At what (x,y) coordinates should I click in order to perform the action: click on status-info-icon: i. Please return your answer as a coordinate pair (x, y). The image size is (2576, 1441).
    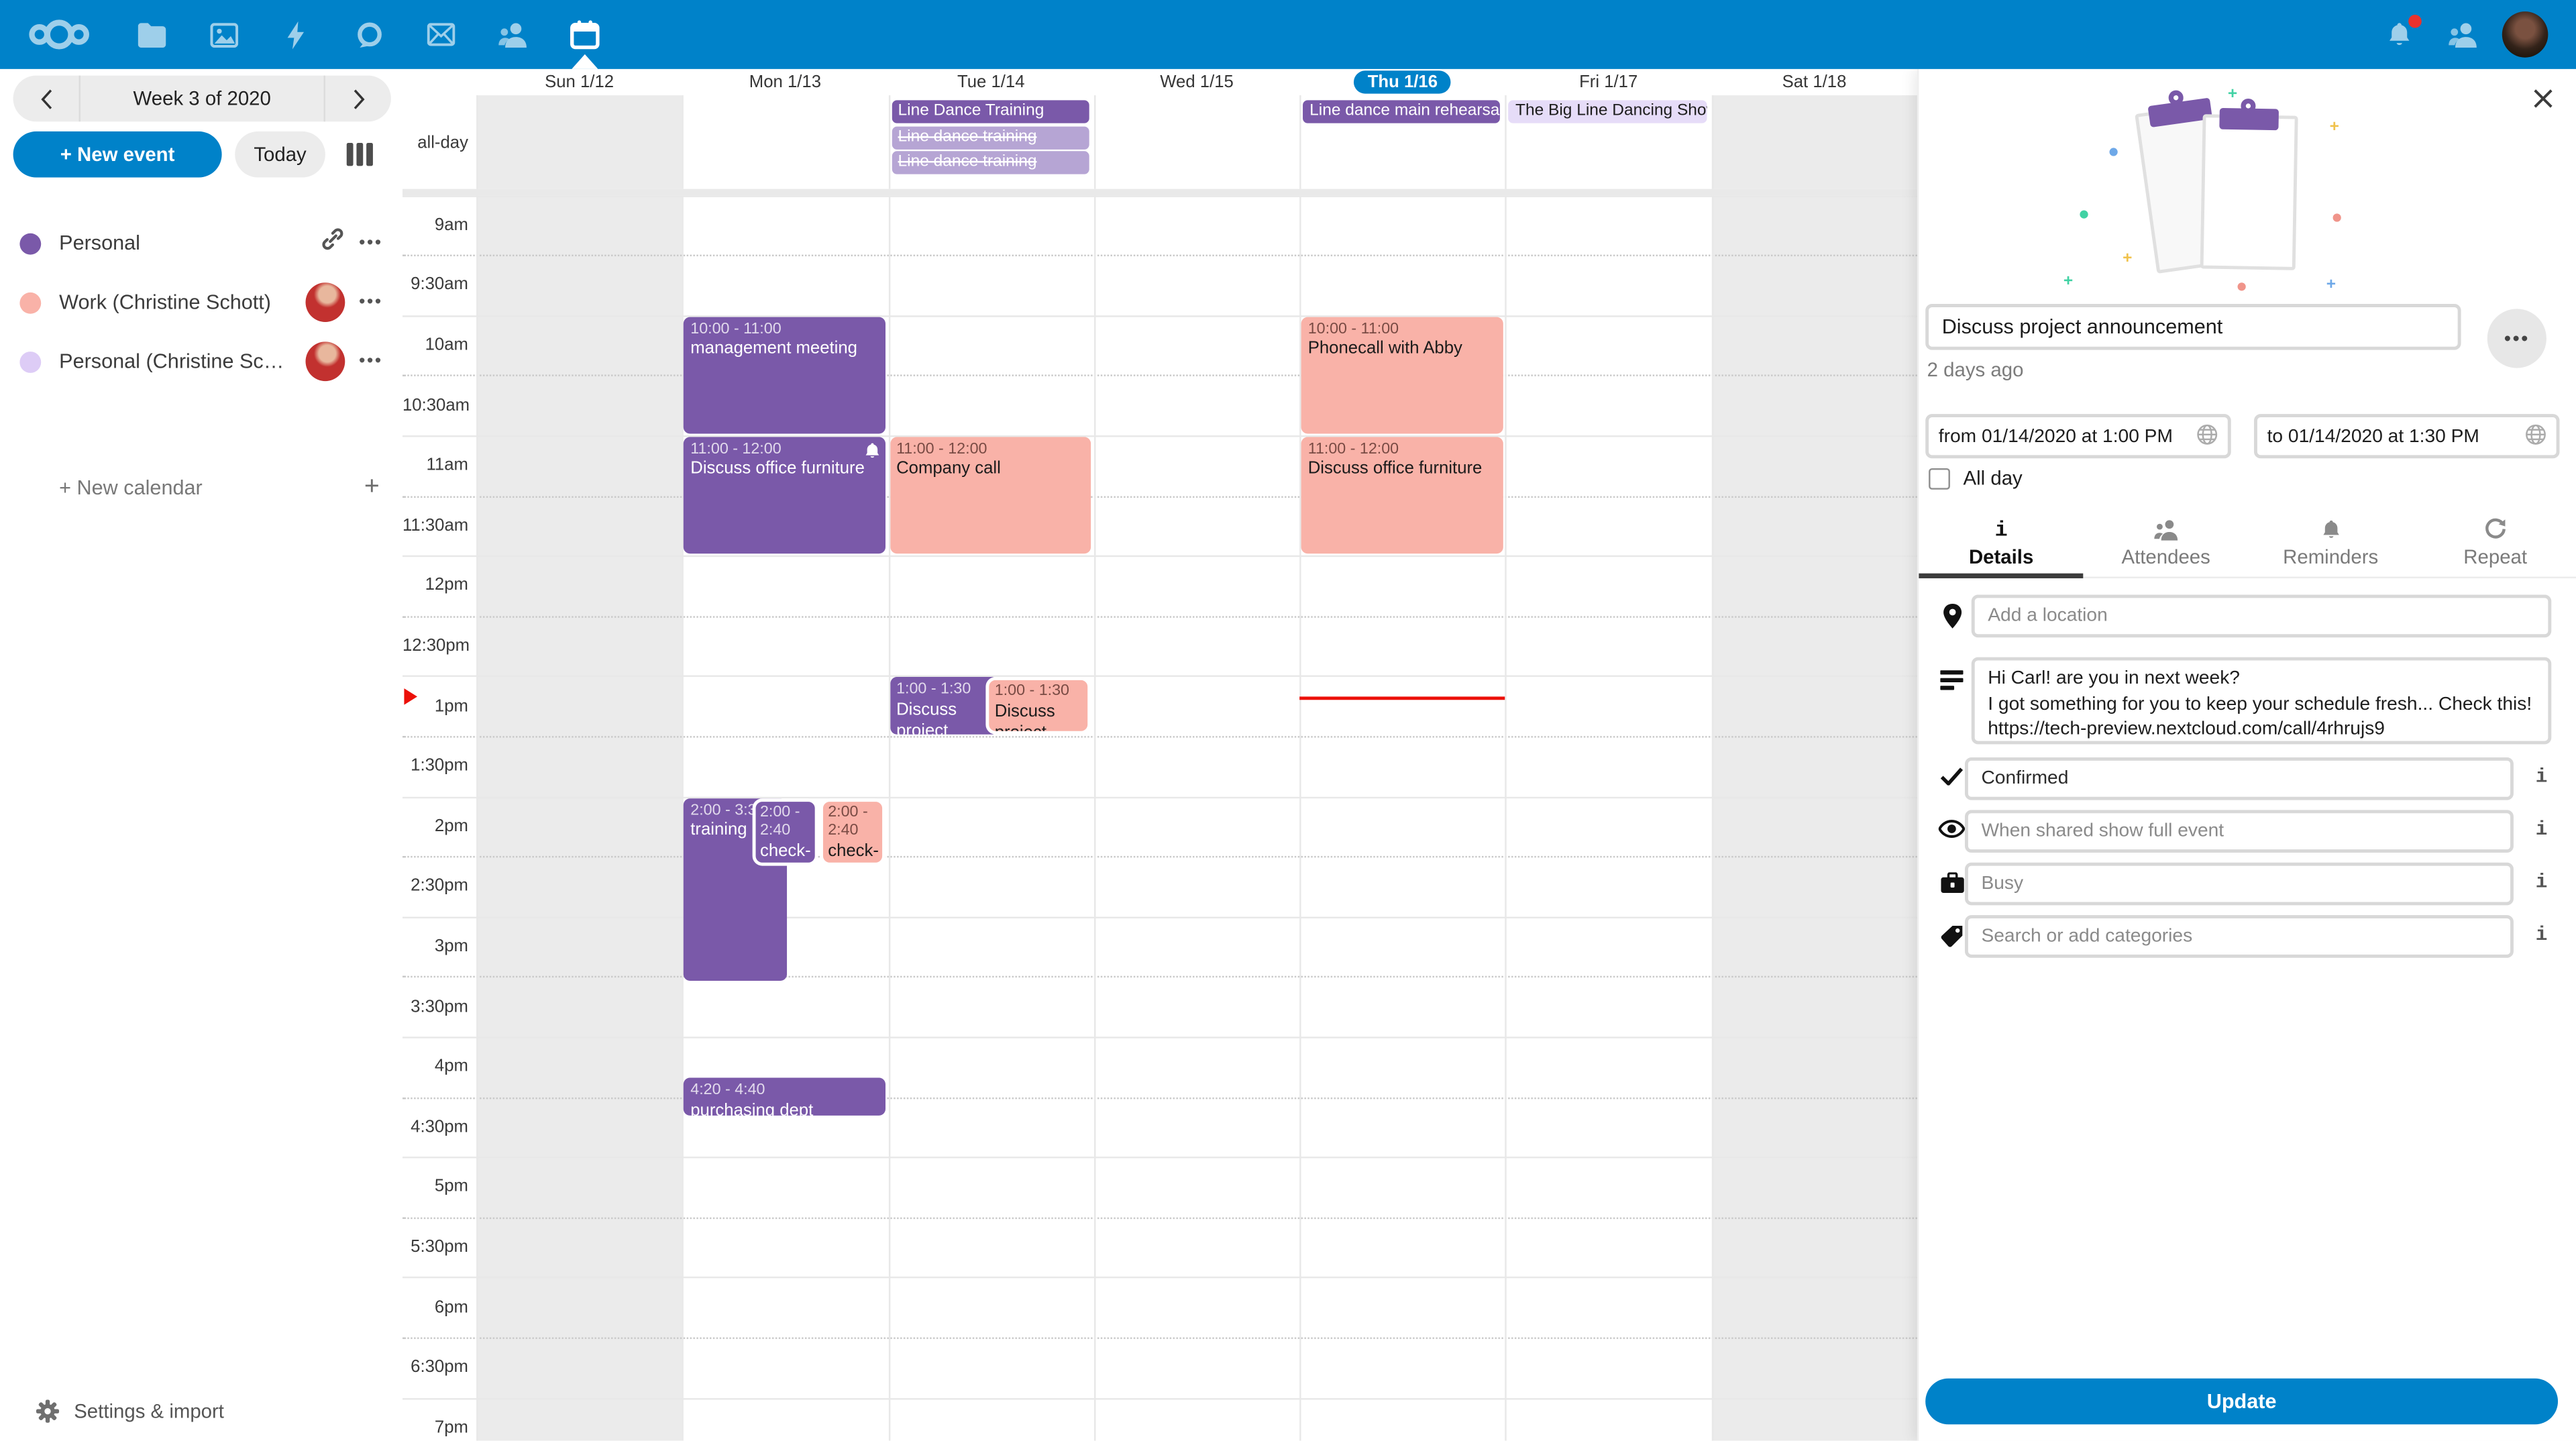
    Looking at the image, I should click on (2541, 777).